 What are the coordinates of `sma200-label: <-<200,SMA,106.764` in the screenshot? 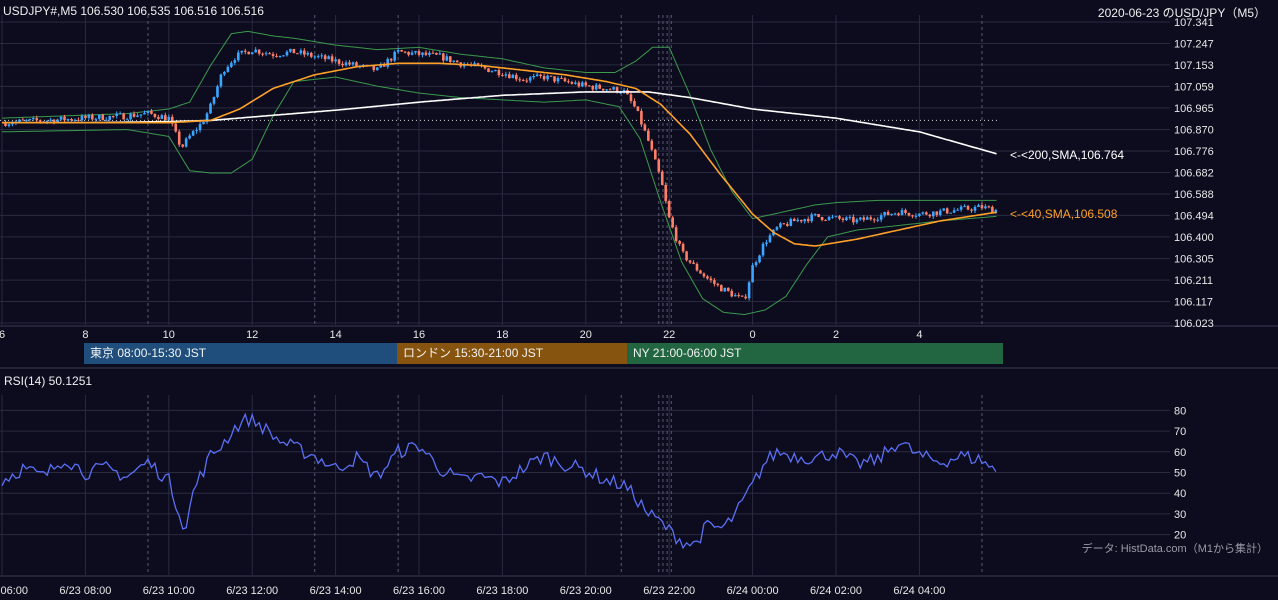 It's located at (1067, 155).